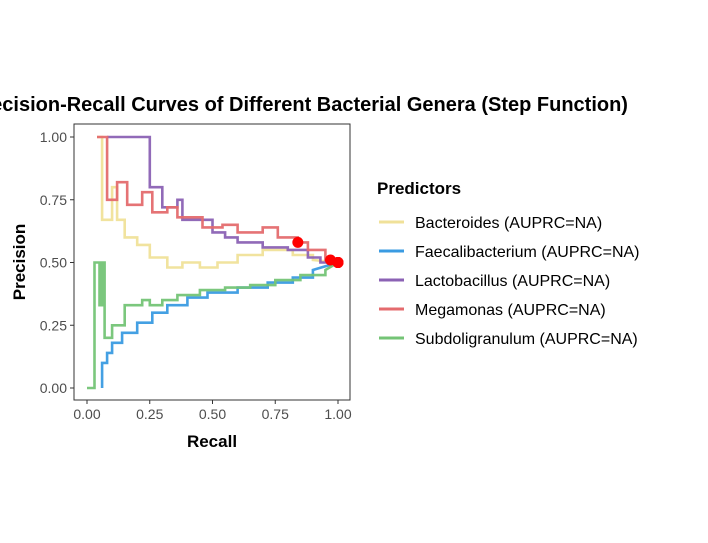 The height and width of the screenshot is (543, 708). Describe the element at coordinates (149, 414) in the screenshot. I see `x-tick-label: 0.25` at that location.